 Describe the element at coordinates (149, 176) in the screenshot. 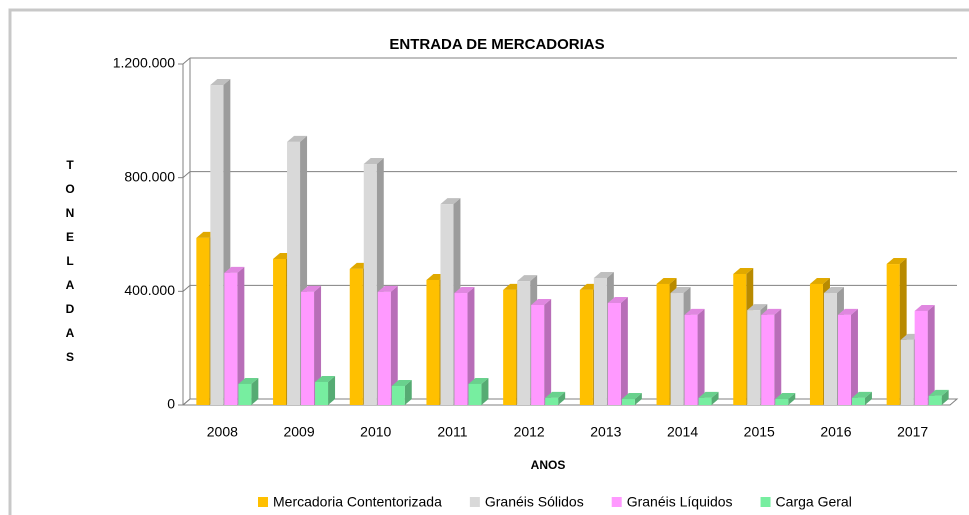

I see `y-tick-label: 800.000` at that location.